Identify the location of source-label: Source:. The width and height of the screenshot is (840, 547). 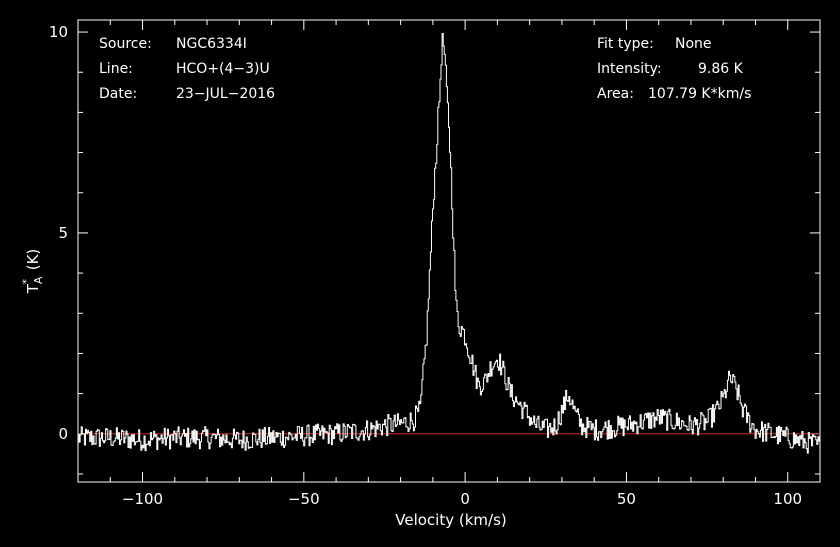
(125, 44).